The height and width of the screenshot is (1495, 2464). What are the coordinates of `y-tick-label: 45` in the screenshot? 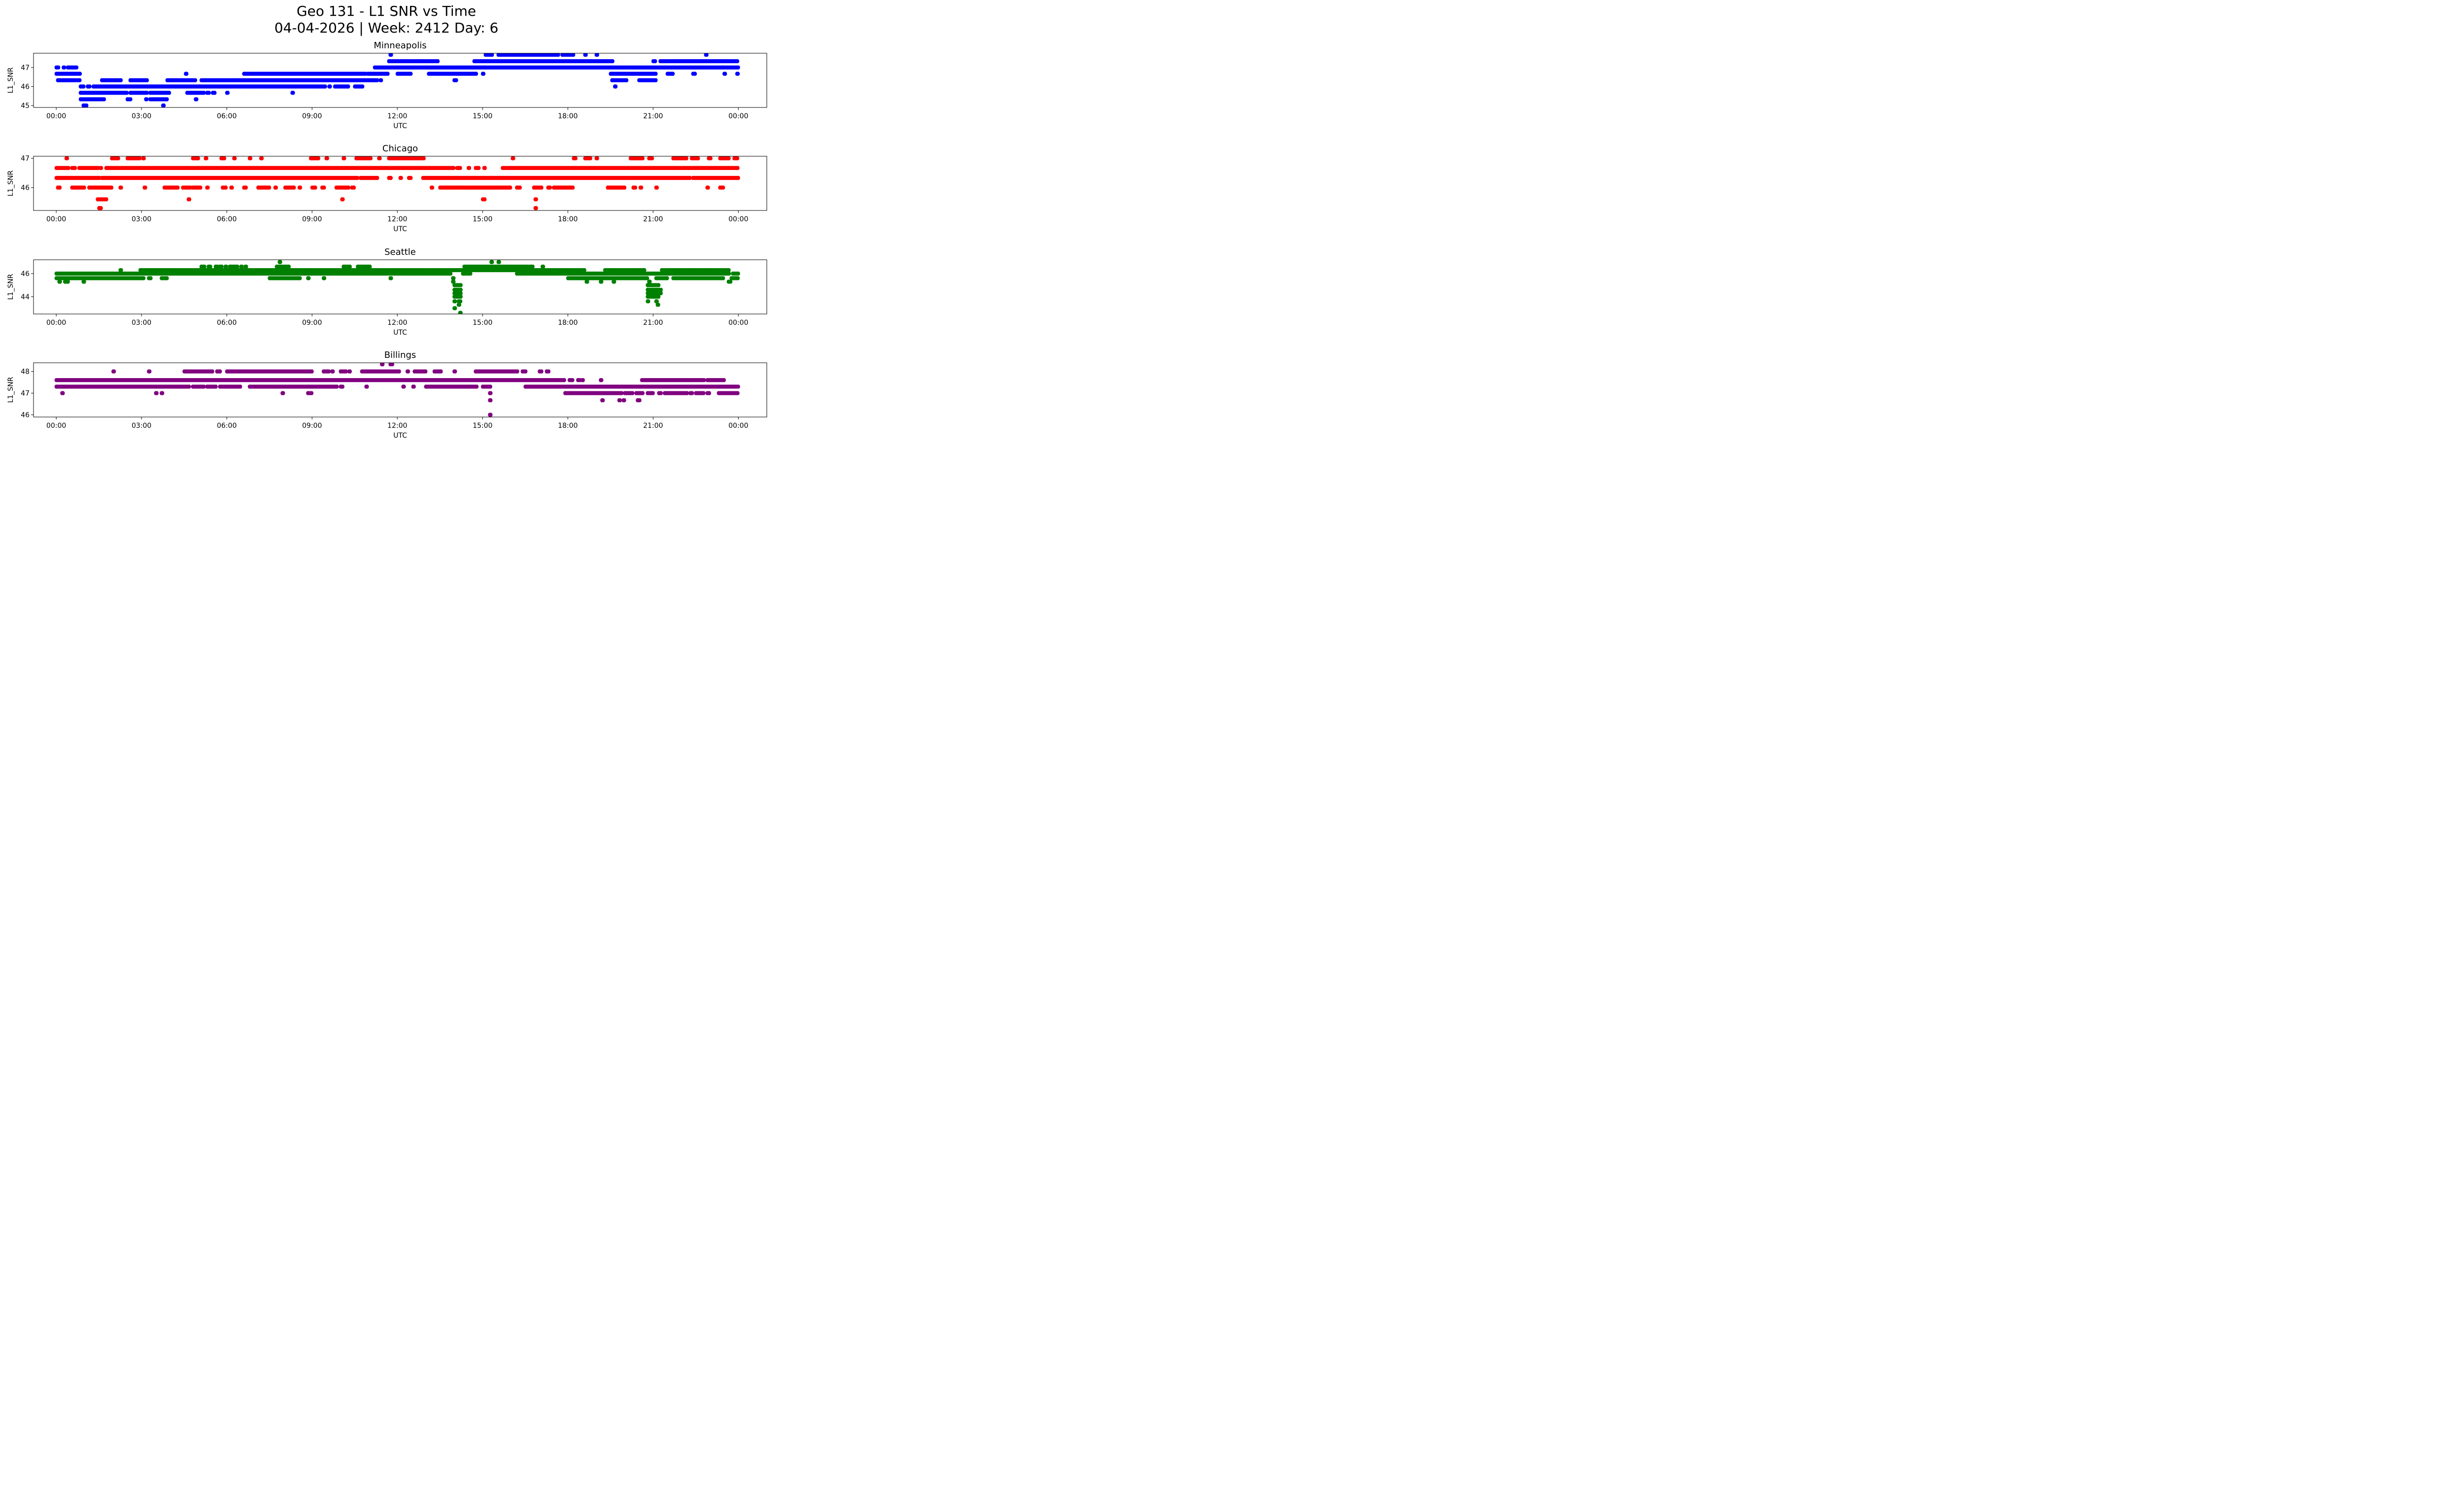 It's located at (25, 106).